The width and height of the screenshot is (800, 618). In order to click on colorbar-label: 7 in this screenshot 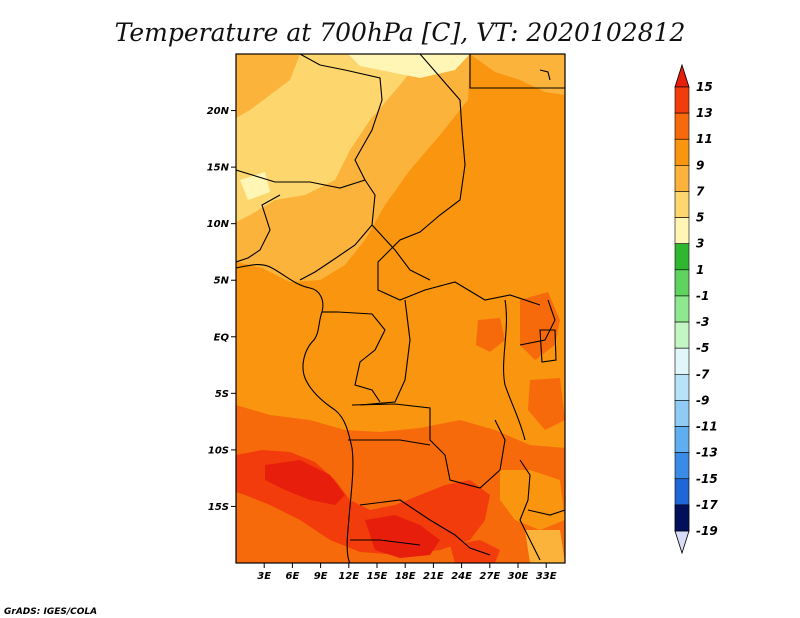, I will do `click(700, 191)`.